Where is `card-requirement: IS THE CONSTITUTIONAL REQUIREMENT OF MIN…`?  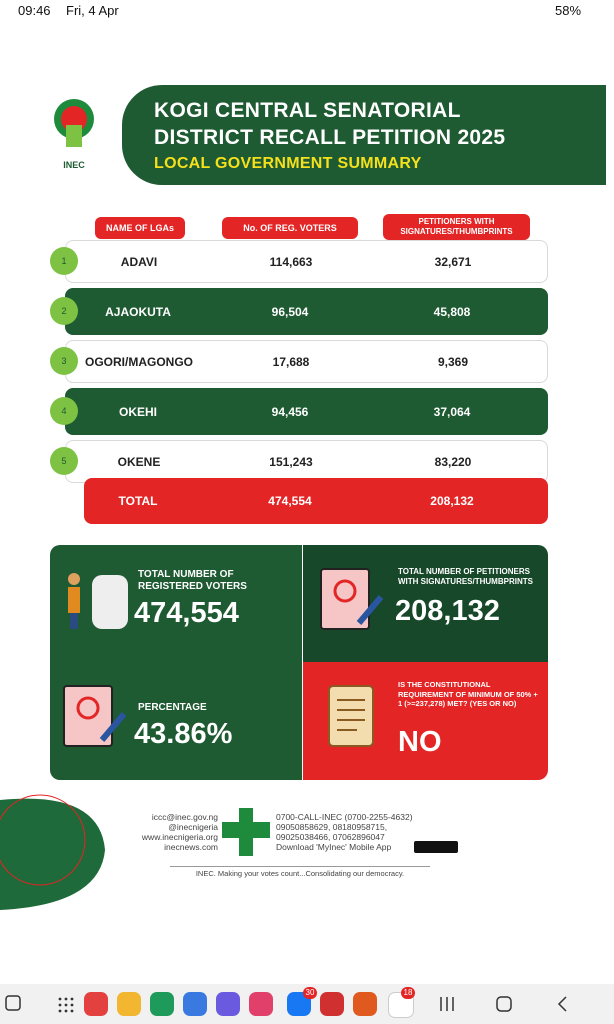 card-requirement: IS THE CONSTITUTIONAL REQUIREMENT OF MIN… is located at coordinates (425, 721).